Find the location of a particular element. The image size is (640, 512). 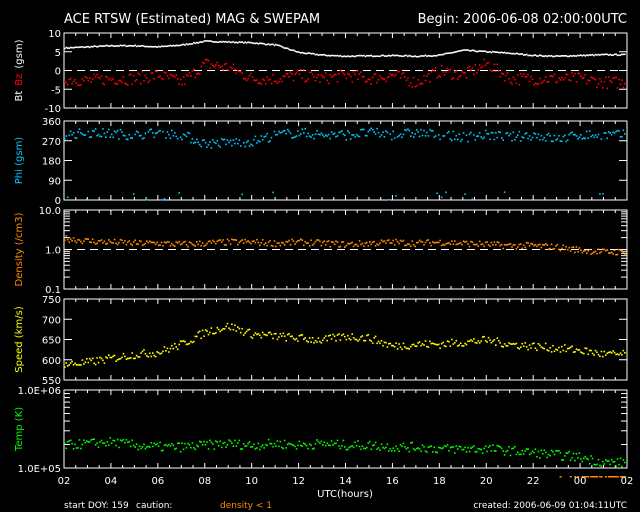

density-caution-marker is located at coordinates (595, 477).